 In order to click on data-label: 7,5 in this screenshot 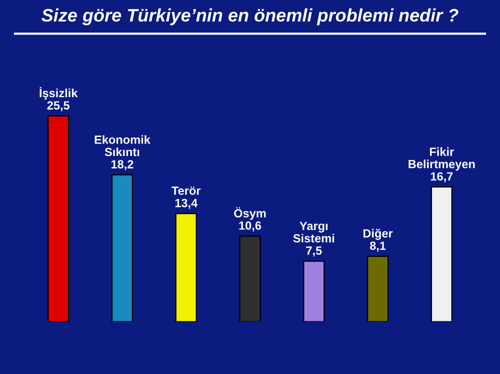, I will do `click(314, 251)`.